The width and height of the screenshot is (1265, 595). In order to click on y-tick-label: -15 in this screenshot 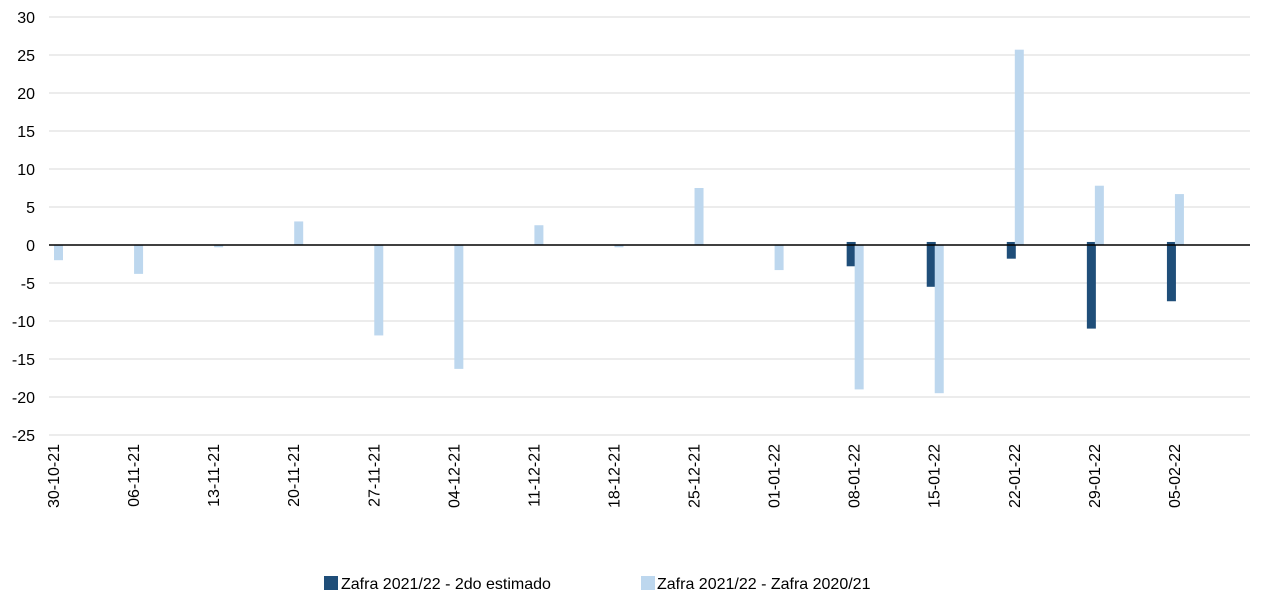, I will do `click(23, 360)`.